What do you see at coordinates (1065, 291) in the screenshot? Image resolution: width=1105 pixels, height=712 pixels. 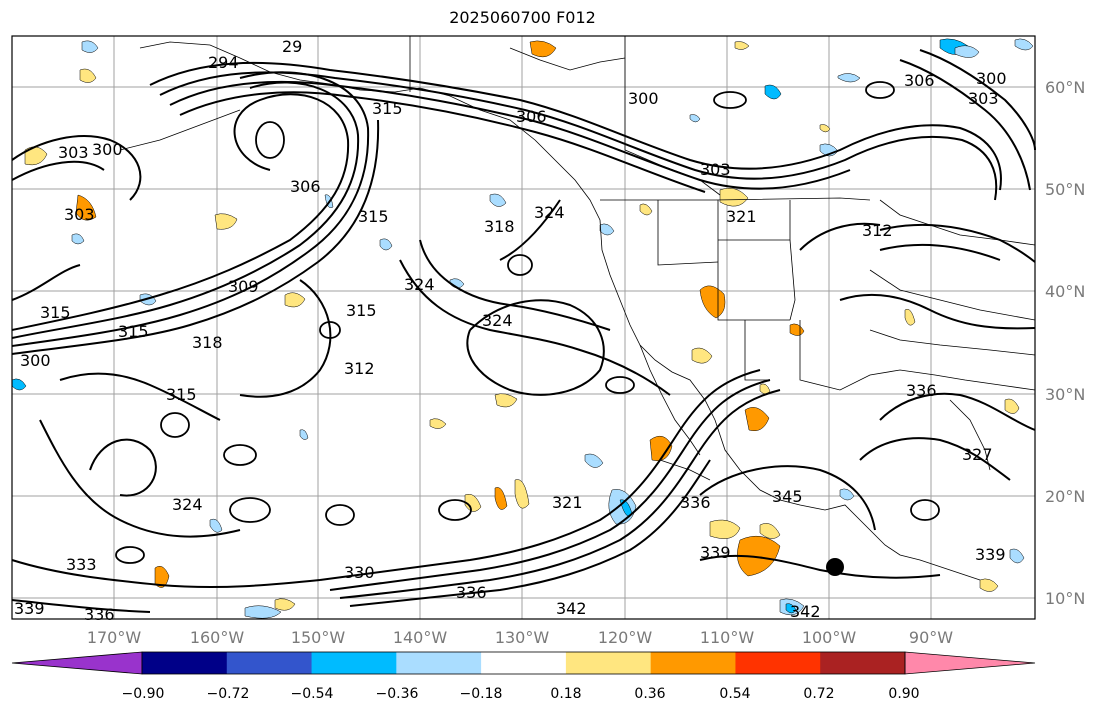 I see `lat-label: 40°N` at bounding box center [1065, 291].